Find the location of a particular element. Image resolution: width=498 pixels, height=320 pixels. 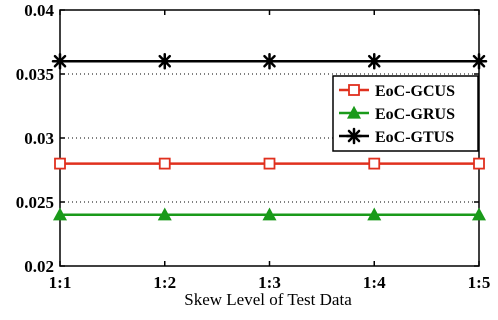

x-tick-label: 1:1 is located at coordinates (60, 282).